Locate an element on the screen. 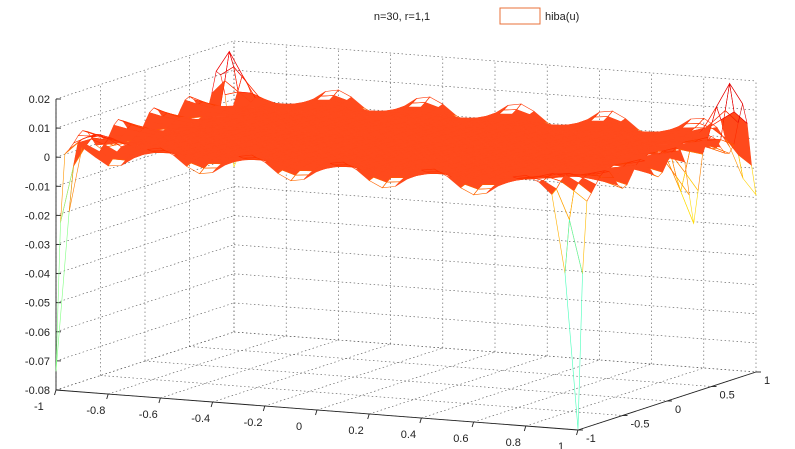 The width and height of the screenshot is (795, 449). z-tick-label: 0.02 is located at coordinates (39, 100).